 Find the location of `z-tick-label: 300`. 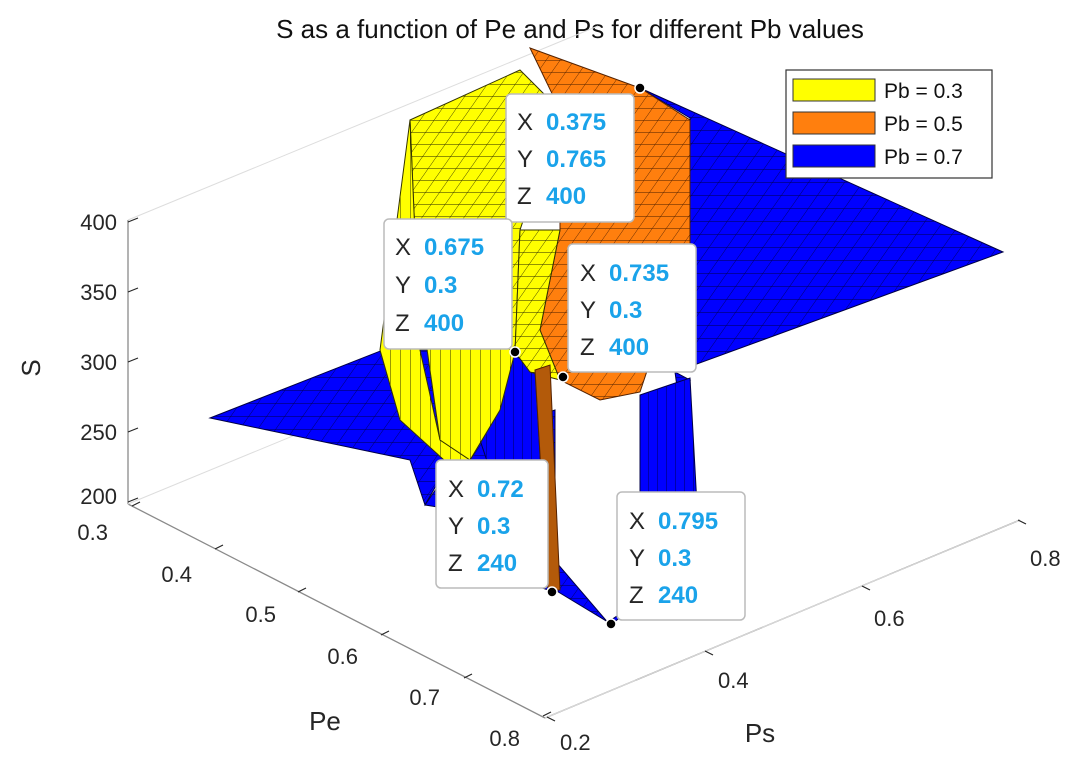

z-tick-label: 300 is located at coordinates (98, 362).